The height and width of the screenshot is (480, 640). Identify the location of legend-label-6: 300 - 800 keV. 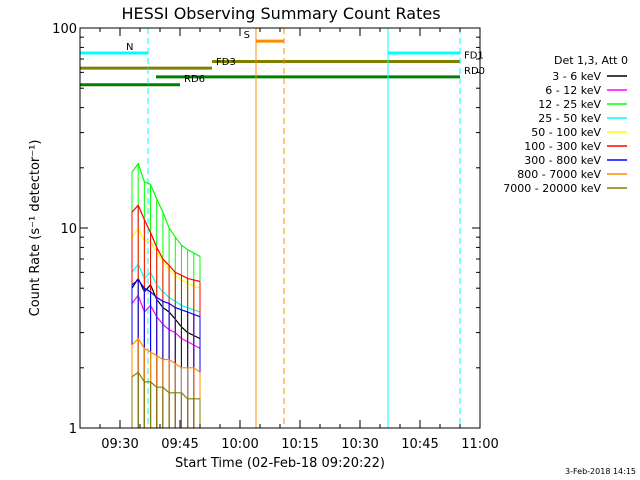
(562, 160).